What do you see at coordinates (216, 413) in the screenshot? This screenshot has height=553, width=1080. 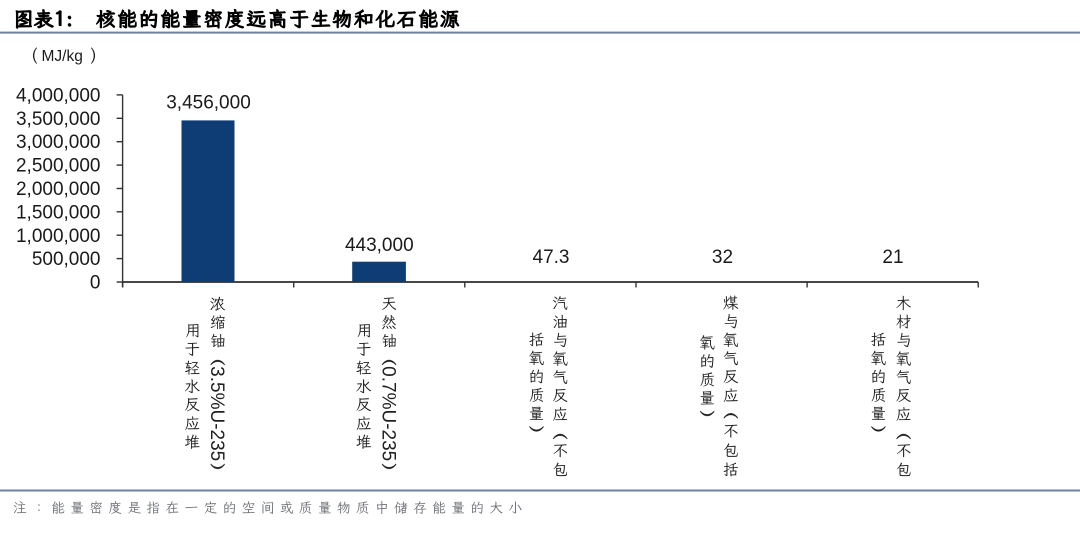 I see `svg-text: 3.5%U-235` at bounding box center [216, 413].